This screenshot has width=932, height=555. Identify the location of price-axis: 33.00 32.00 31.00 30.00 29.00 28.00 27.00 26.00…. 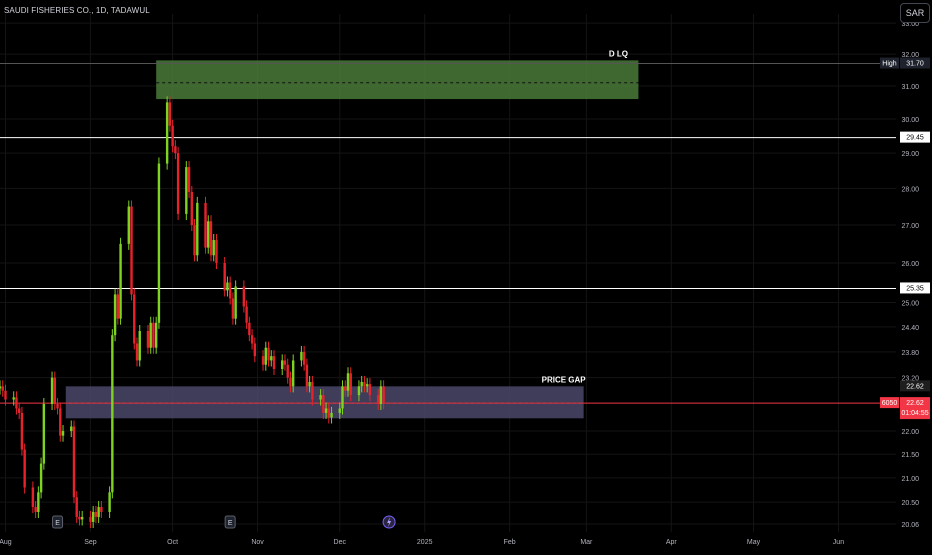
(905, 275).